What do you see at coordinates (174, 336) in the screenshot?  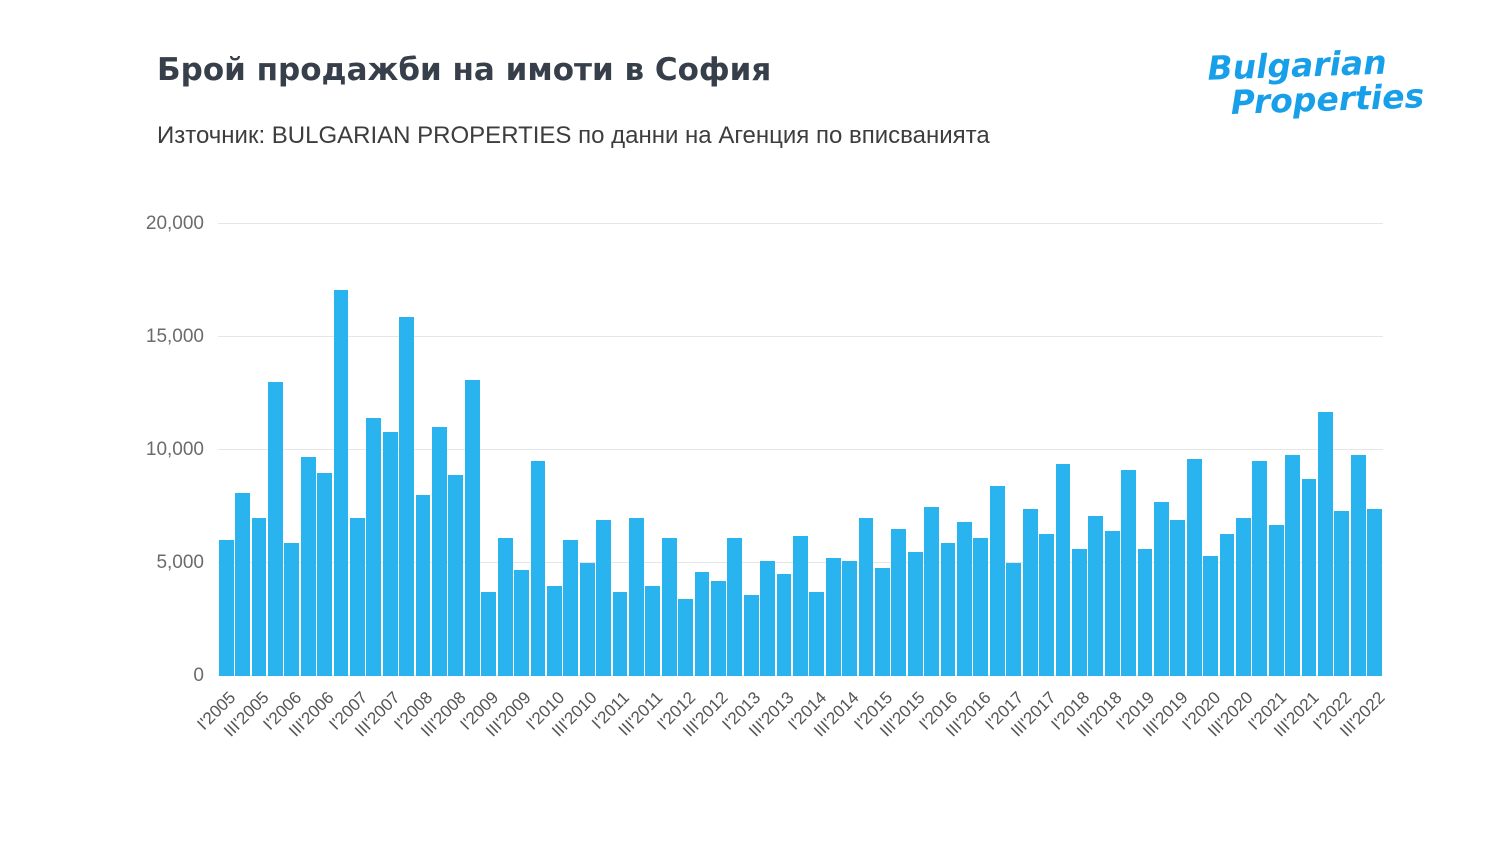 I see `y-axis-tick-label: 15,000` at bounding box center [174, 336].